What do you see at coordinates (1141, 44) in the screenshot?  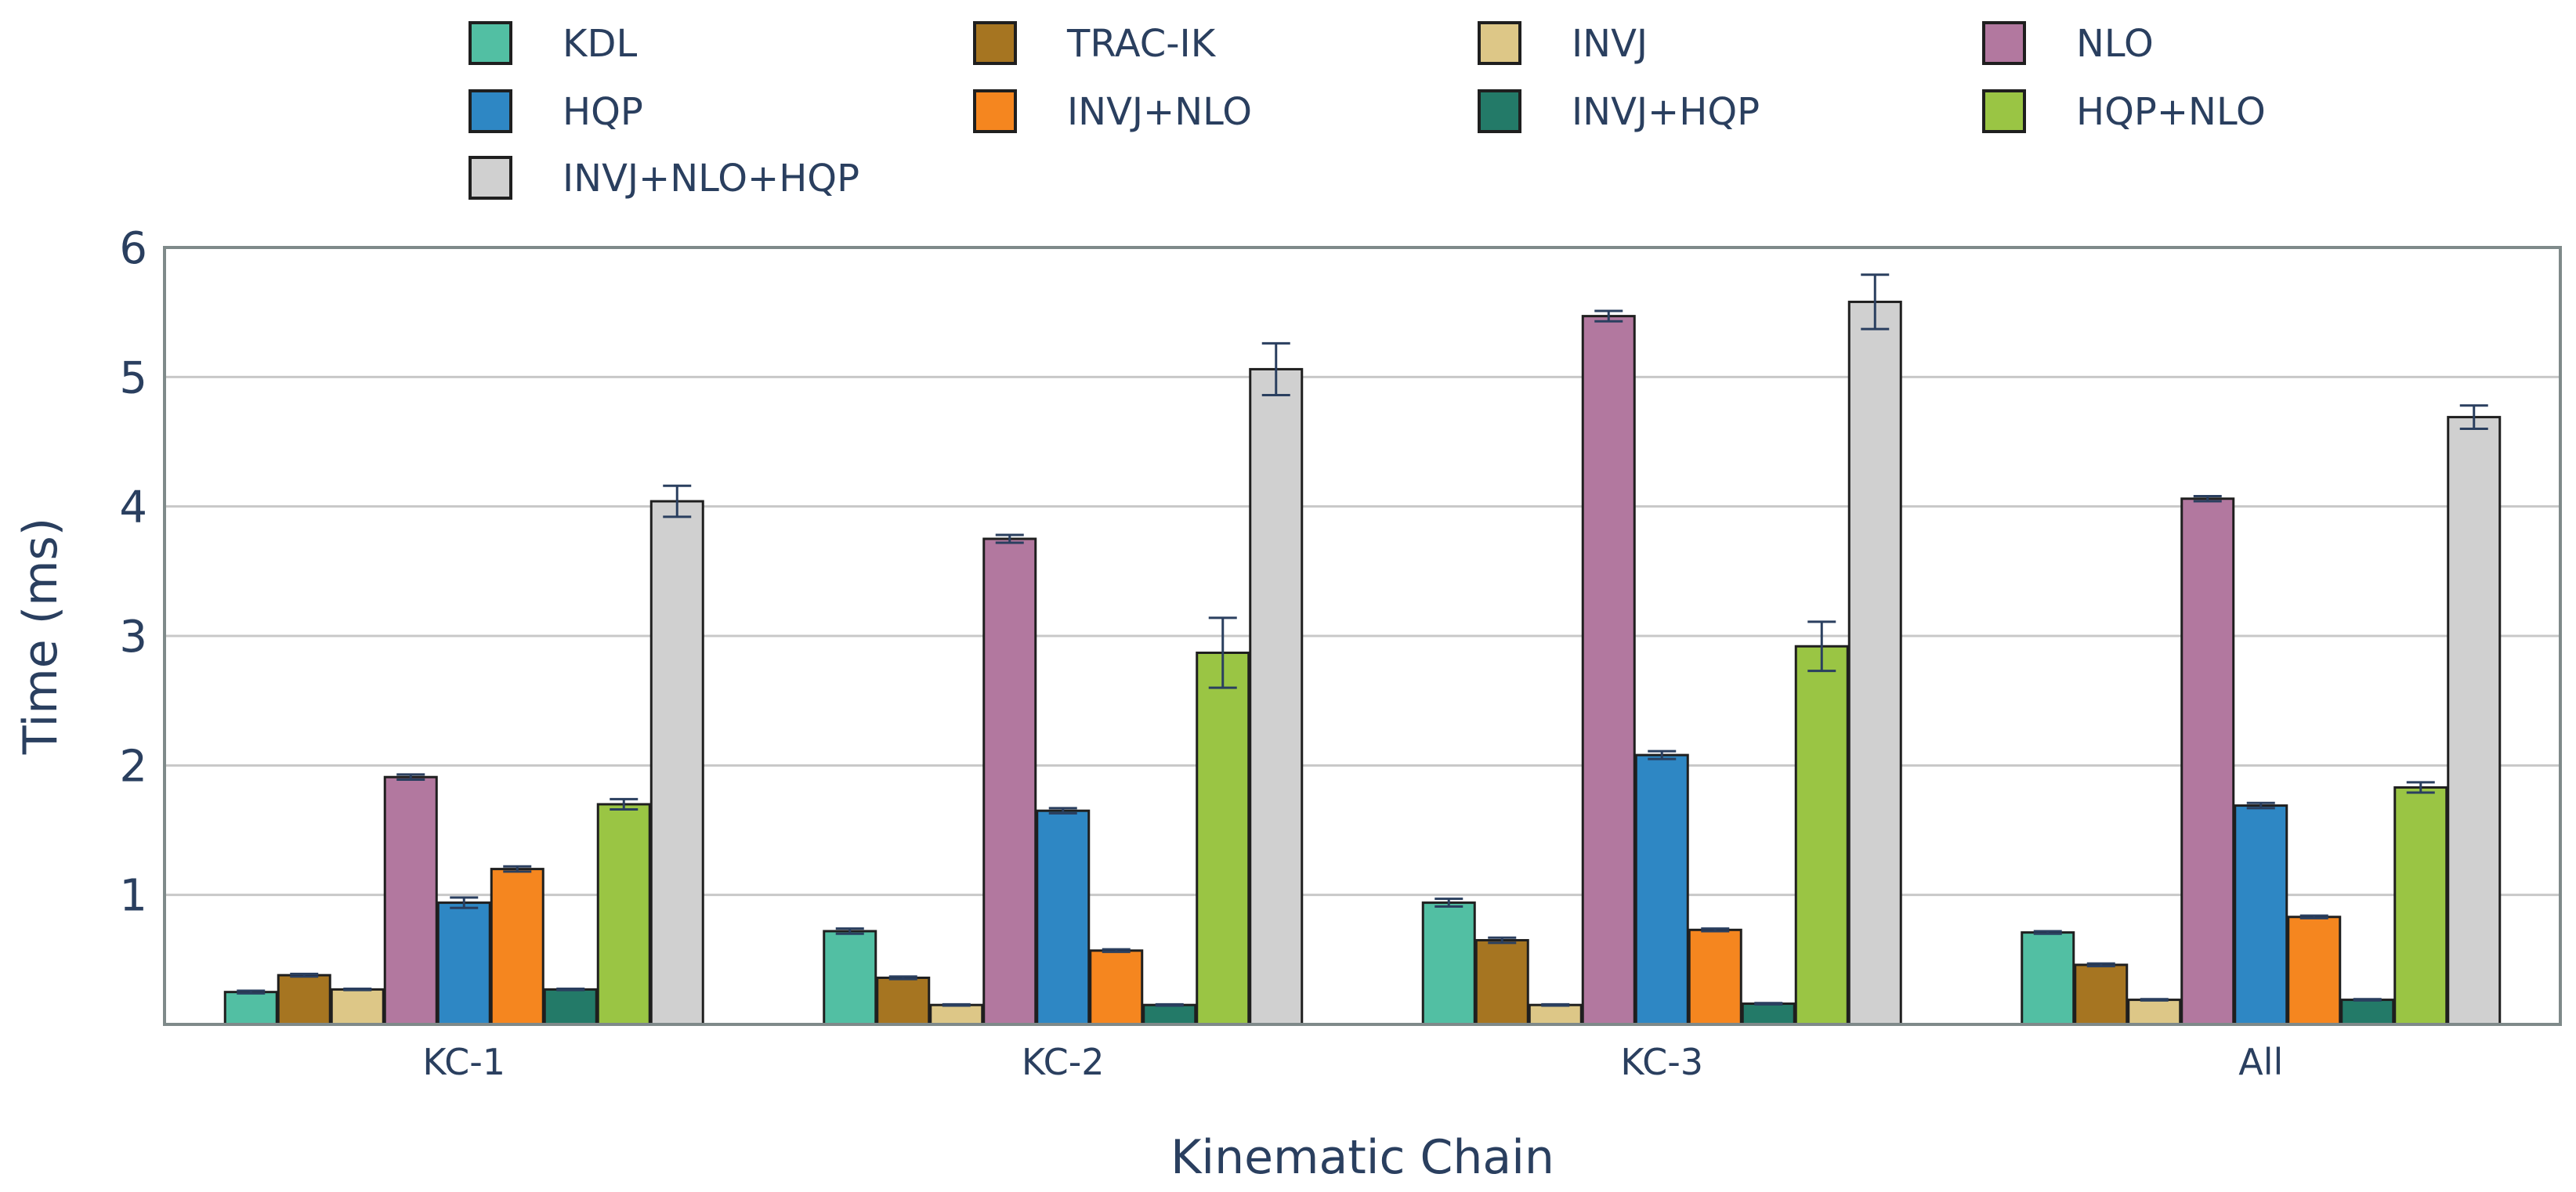 I see `legend-label: TRAC-IK` at bounding box center [1141, 44].